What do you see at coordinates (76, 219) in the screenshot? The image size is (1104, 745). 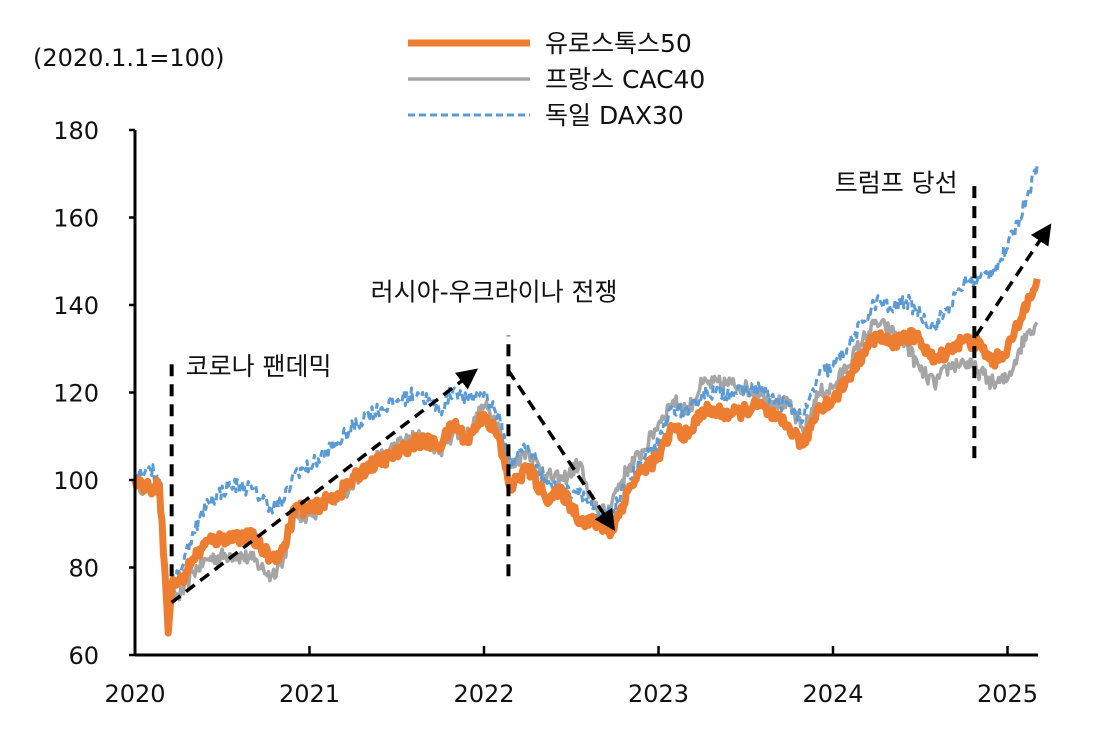 I see `y-tick-label: 160` at bounding box center [76, 219].